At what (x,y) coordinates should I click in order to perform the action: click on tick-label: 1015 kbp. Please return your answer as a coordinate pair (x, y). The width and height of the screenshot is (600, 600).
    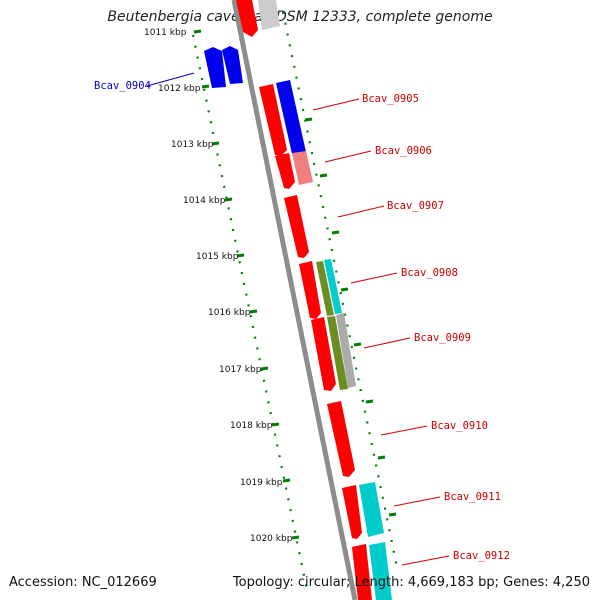
    Looking at the image, I should click on (217, 257).